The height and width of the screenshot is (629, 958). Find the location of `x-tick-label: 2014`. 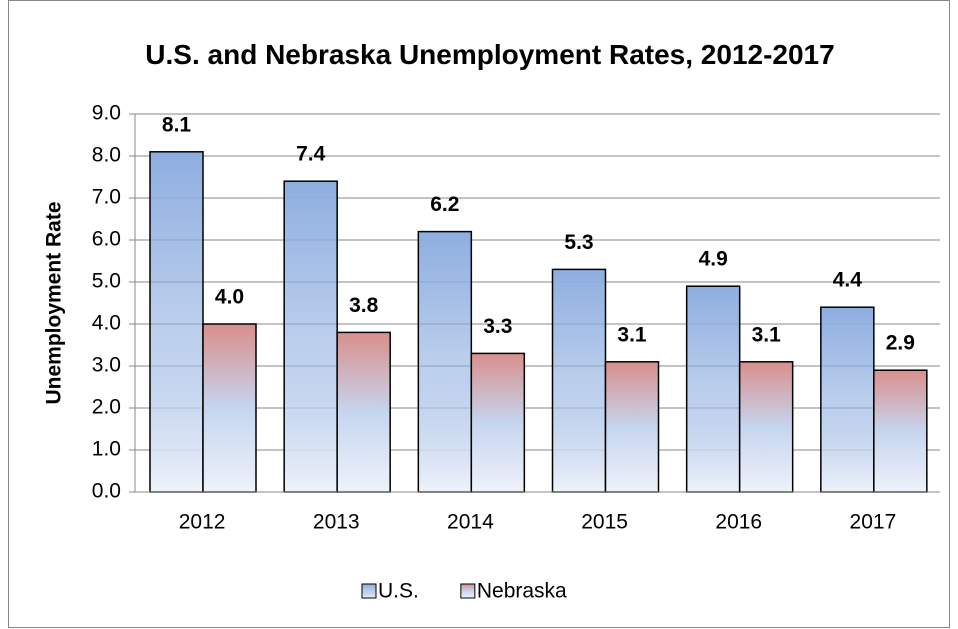

x-tick-label: 2014 is located at coordinates (470, 522).